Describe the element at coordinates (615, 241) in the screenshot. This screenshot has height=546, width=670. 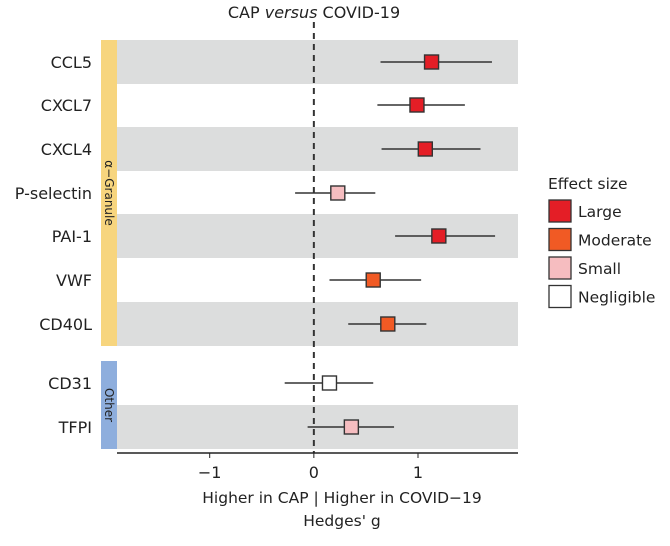
I see `legend-label-moderate: Moderate` at that location.